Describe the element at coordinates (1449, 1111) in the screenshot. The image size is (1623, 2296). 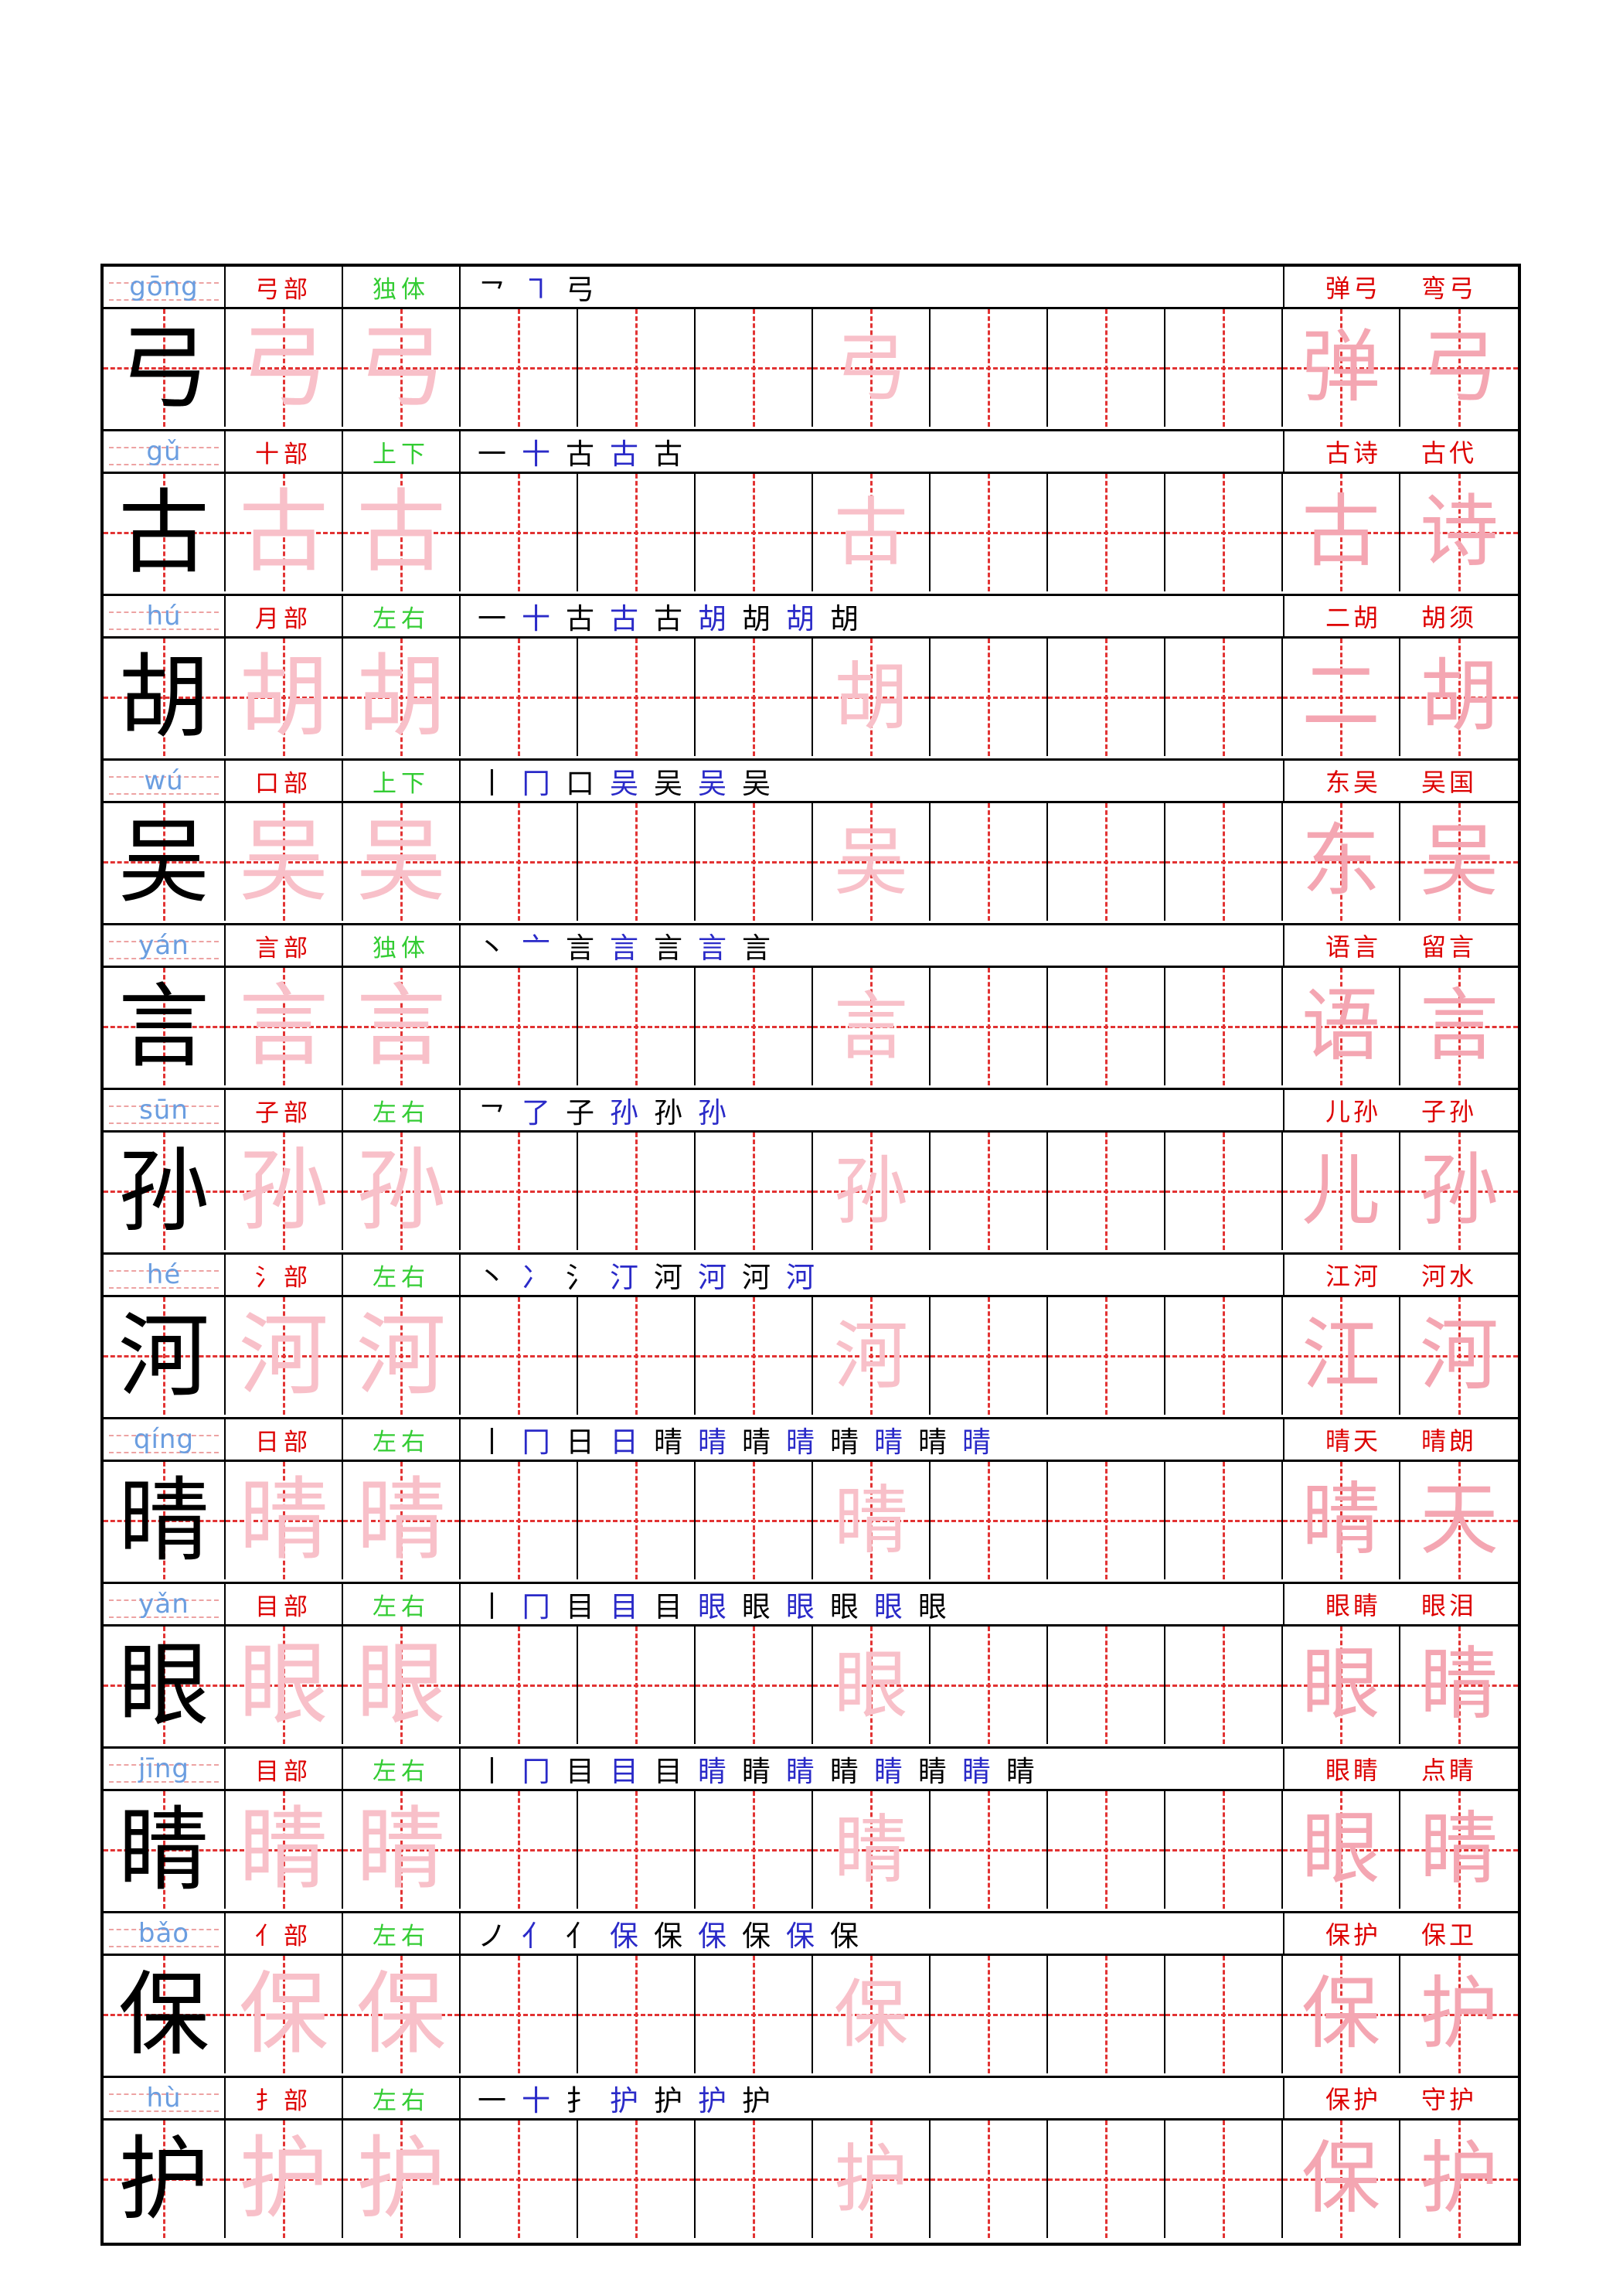
I see `example-word-2: 子孙` at that location.